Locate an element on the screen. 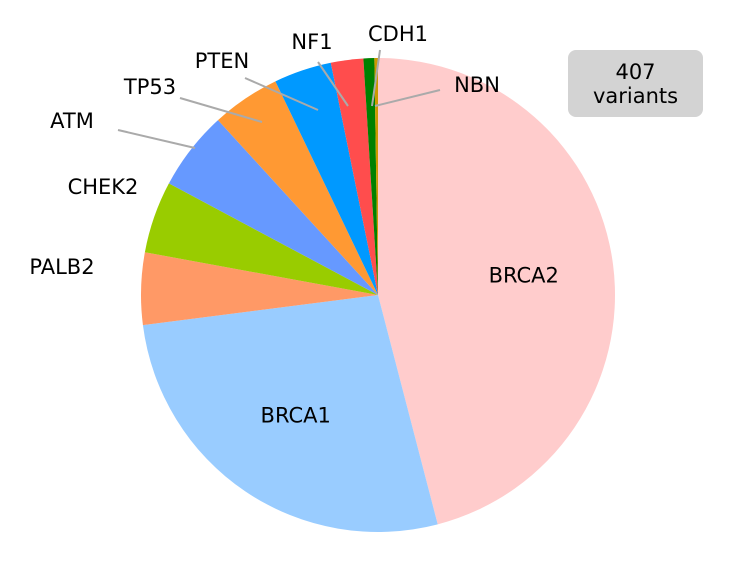 The height and width of the screenshot is (563, 730). slice-label: NF1 is located at coordinates (311, 42).